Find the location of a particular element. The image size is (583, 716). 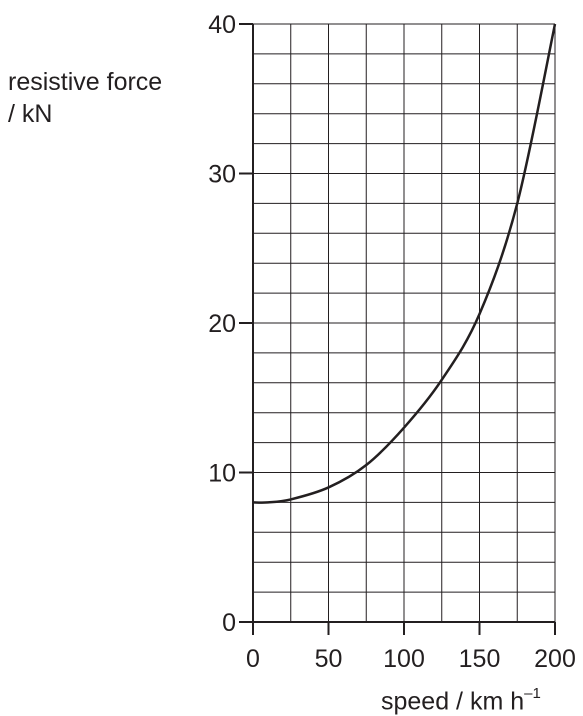

x-axis-label: speed / km h–1 is located at coordinates (461, 698).